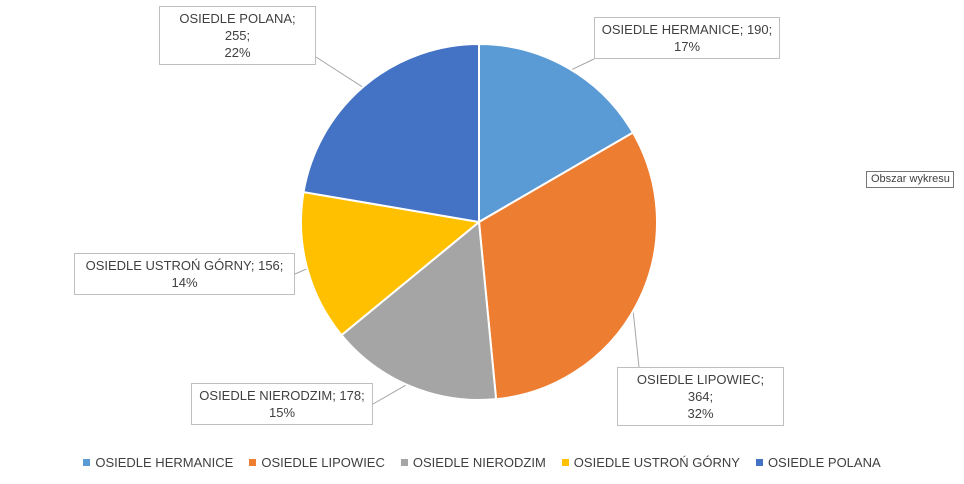 This screenshot has width=964, height=484. Describe the element at coordinates (391, 133) in the screenshot. I see `pie-slice-polana` at that location.